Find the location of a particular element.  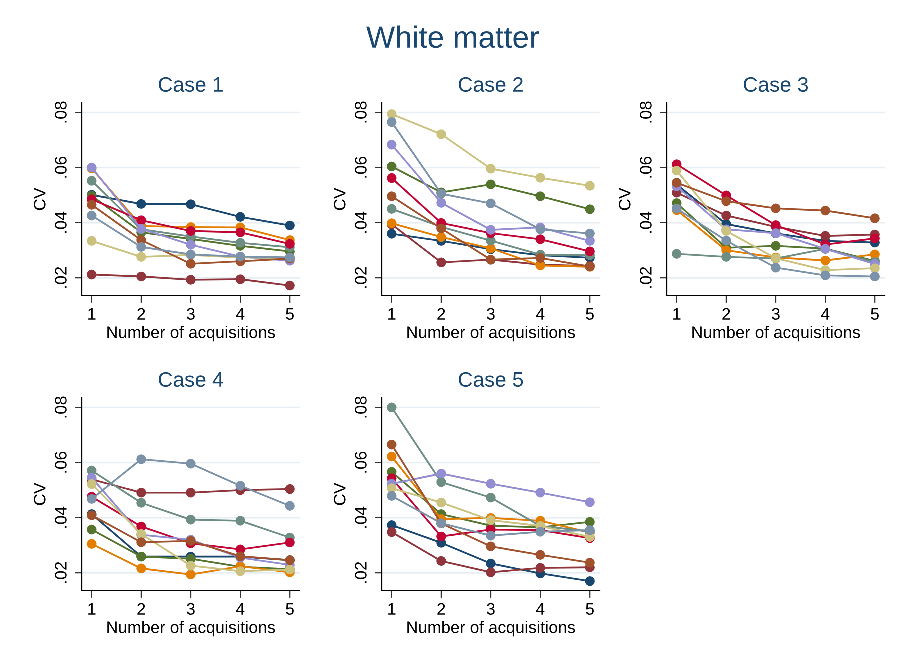

chart-title: Case 1 is located at coordinates (191, 84).